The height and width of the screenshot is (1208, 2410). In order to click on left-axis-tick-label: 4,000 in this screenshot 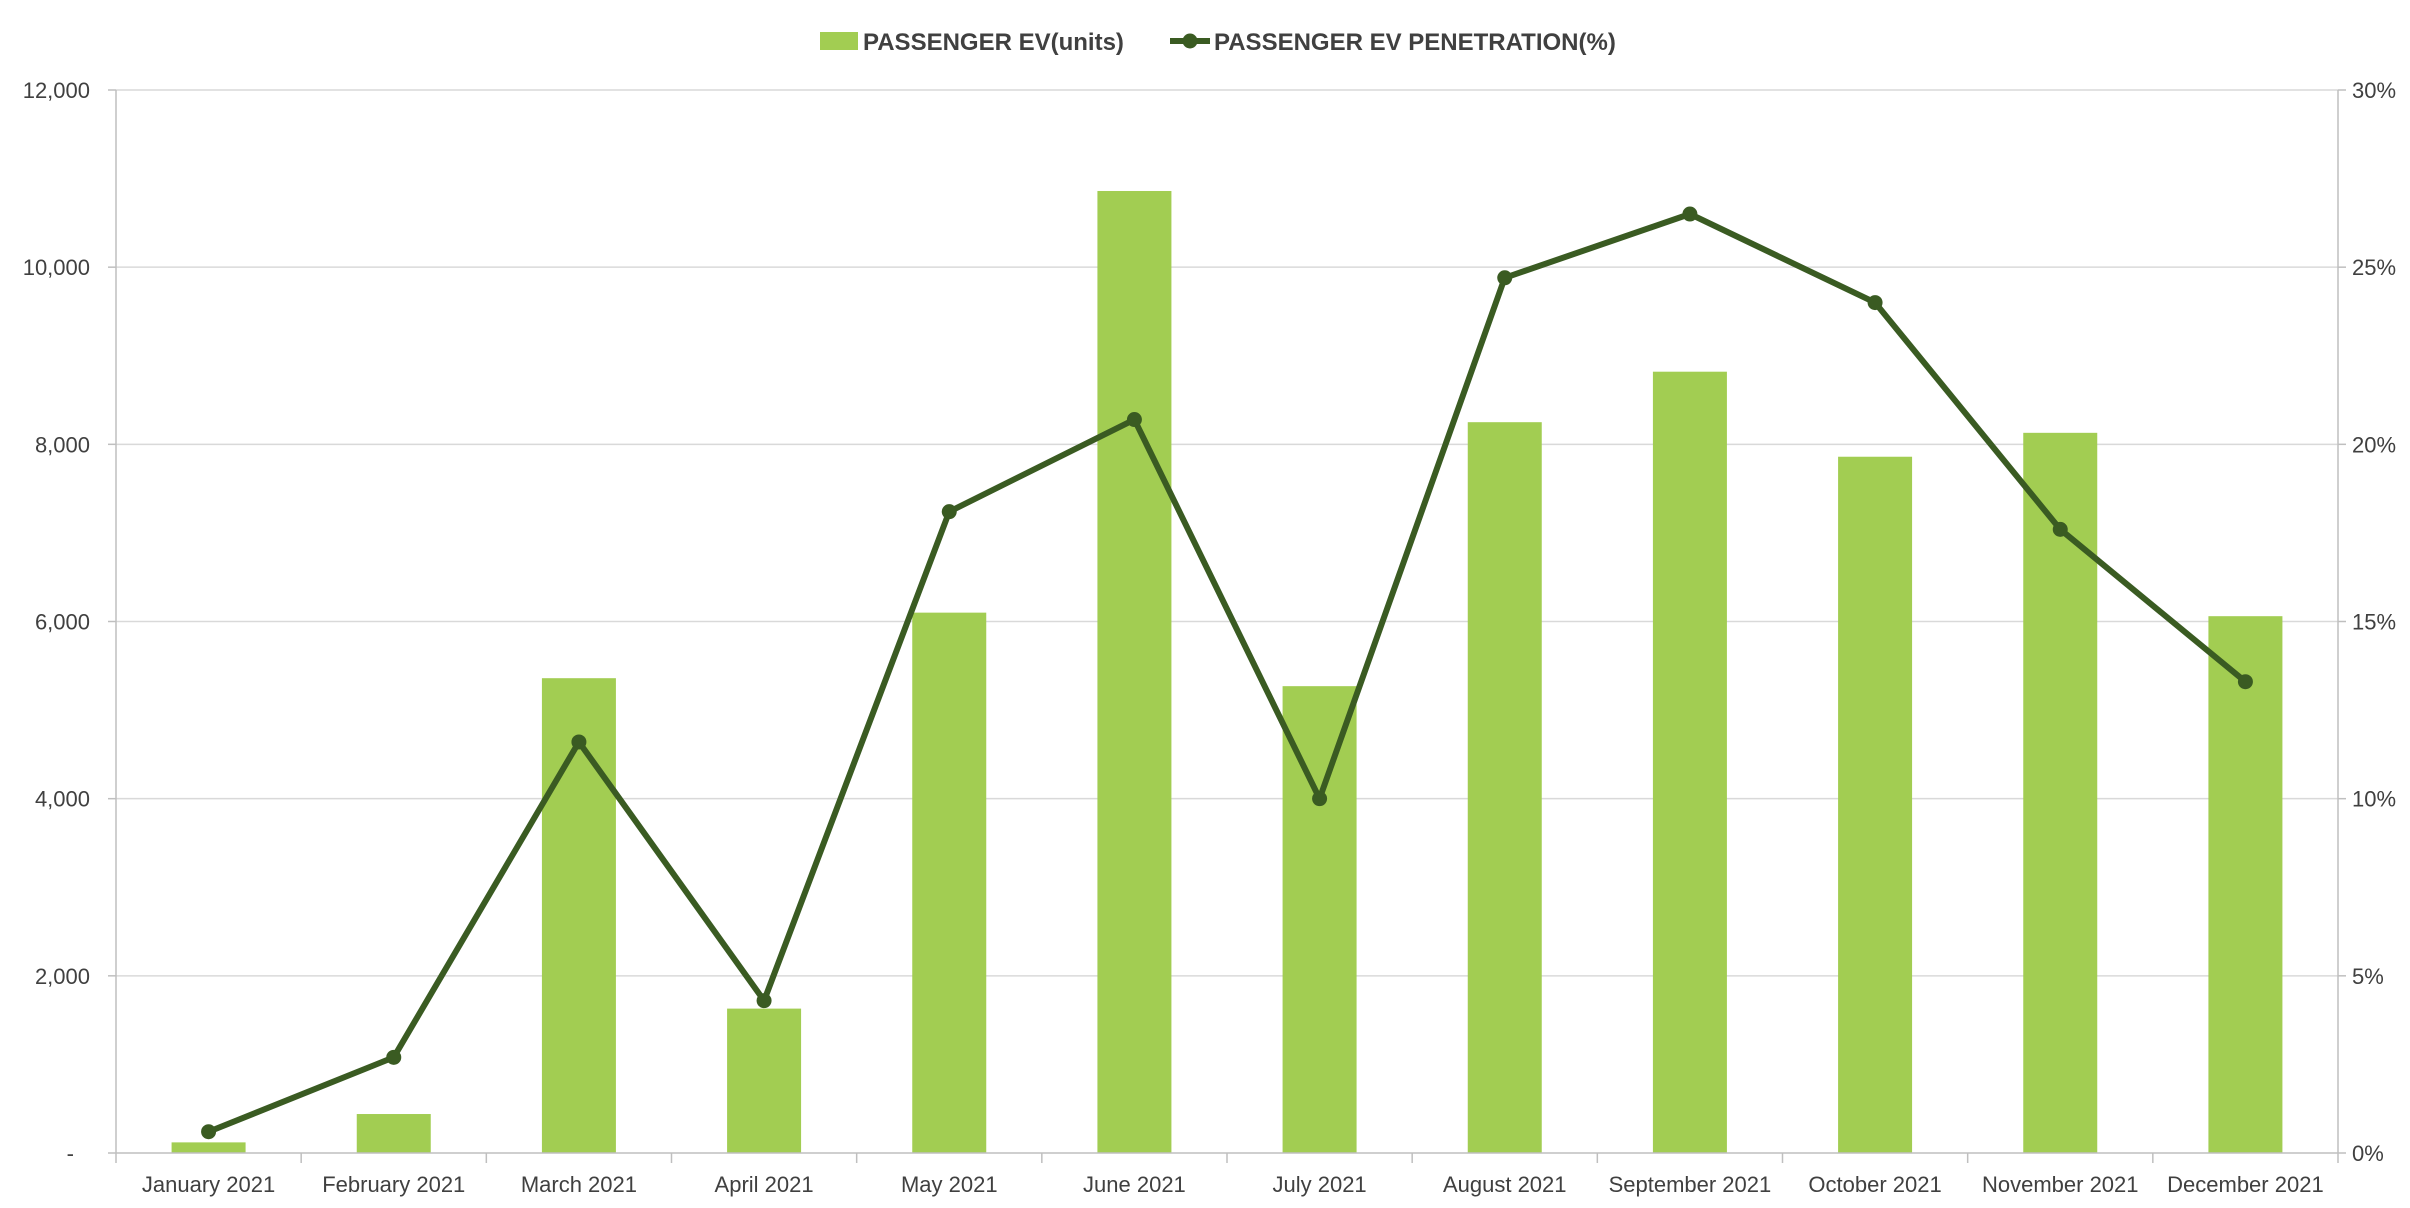, I will do `click(62, 799)`.